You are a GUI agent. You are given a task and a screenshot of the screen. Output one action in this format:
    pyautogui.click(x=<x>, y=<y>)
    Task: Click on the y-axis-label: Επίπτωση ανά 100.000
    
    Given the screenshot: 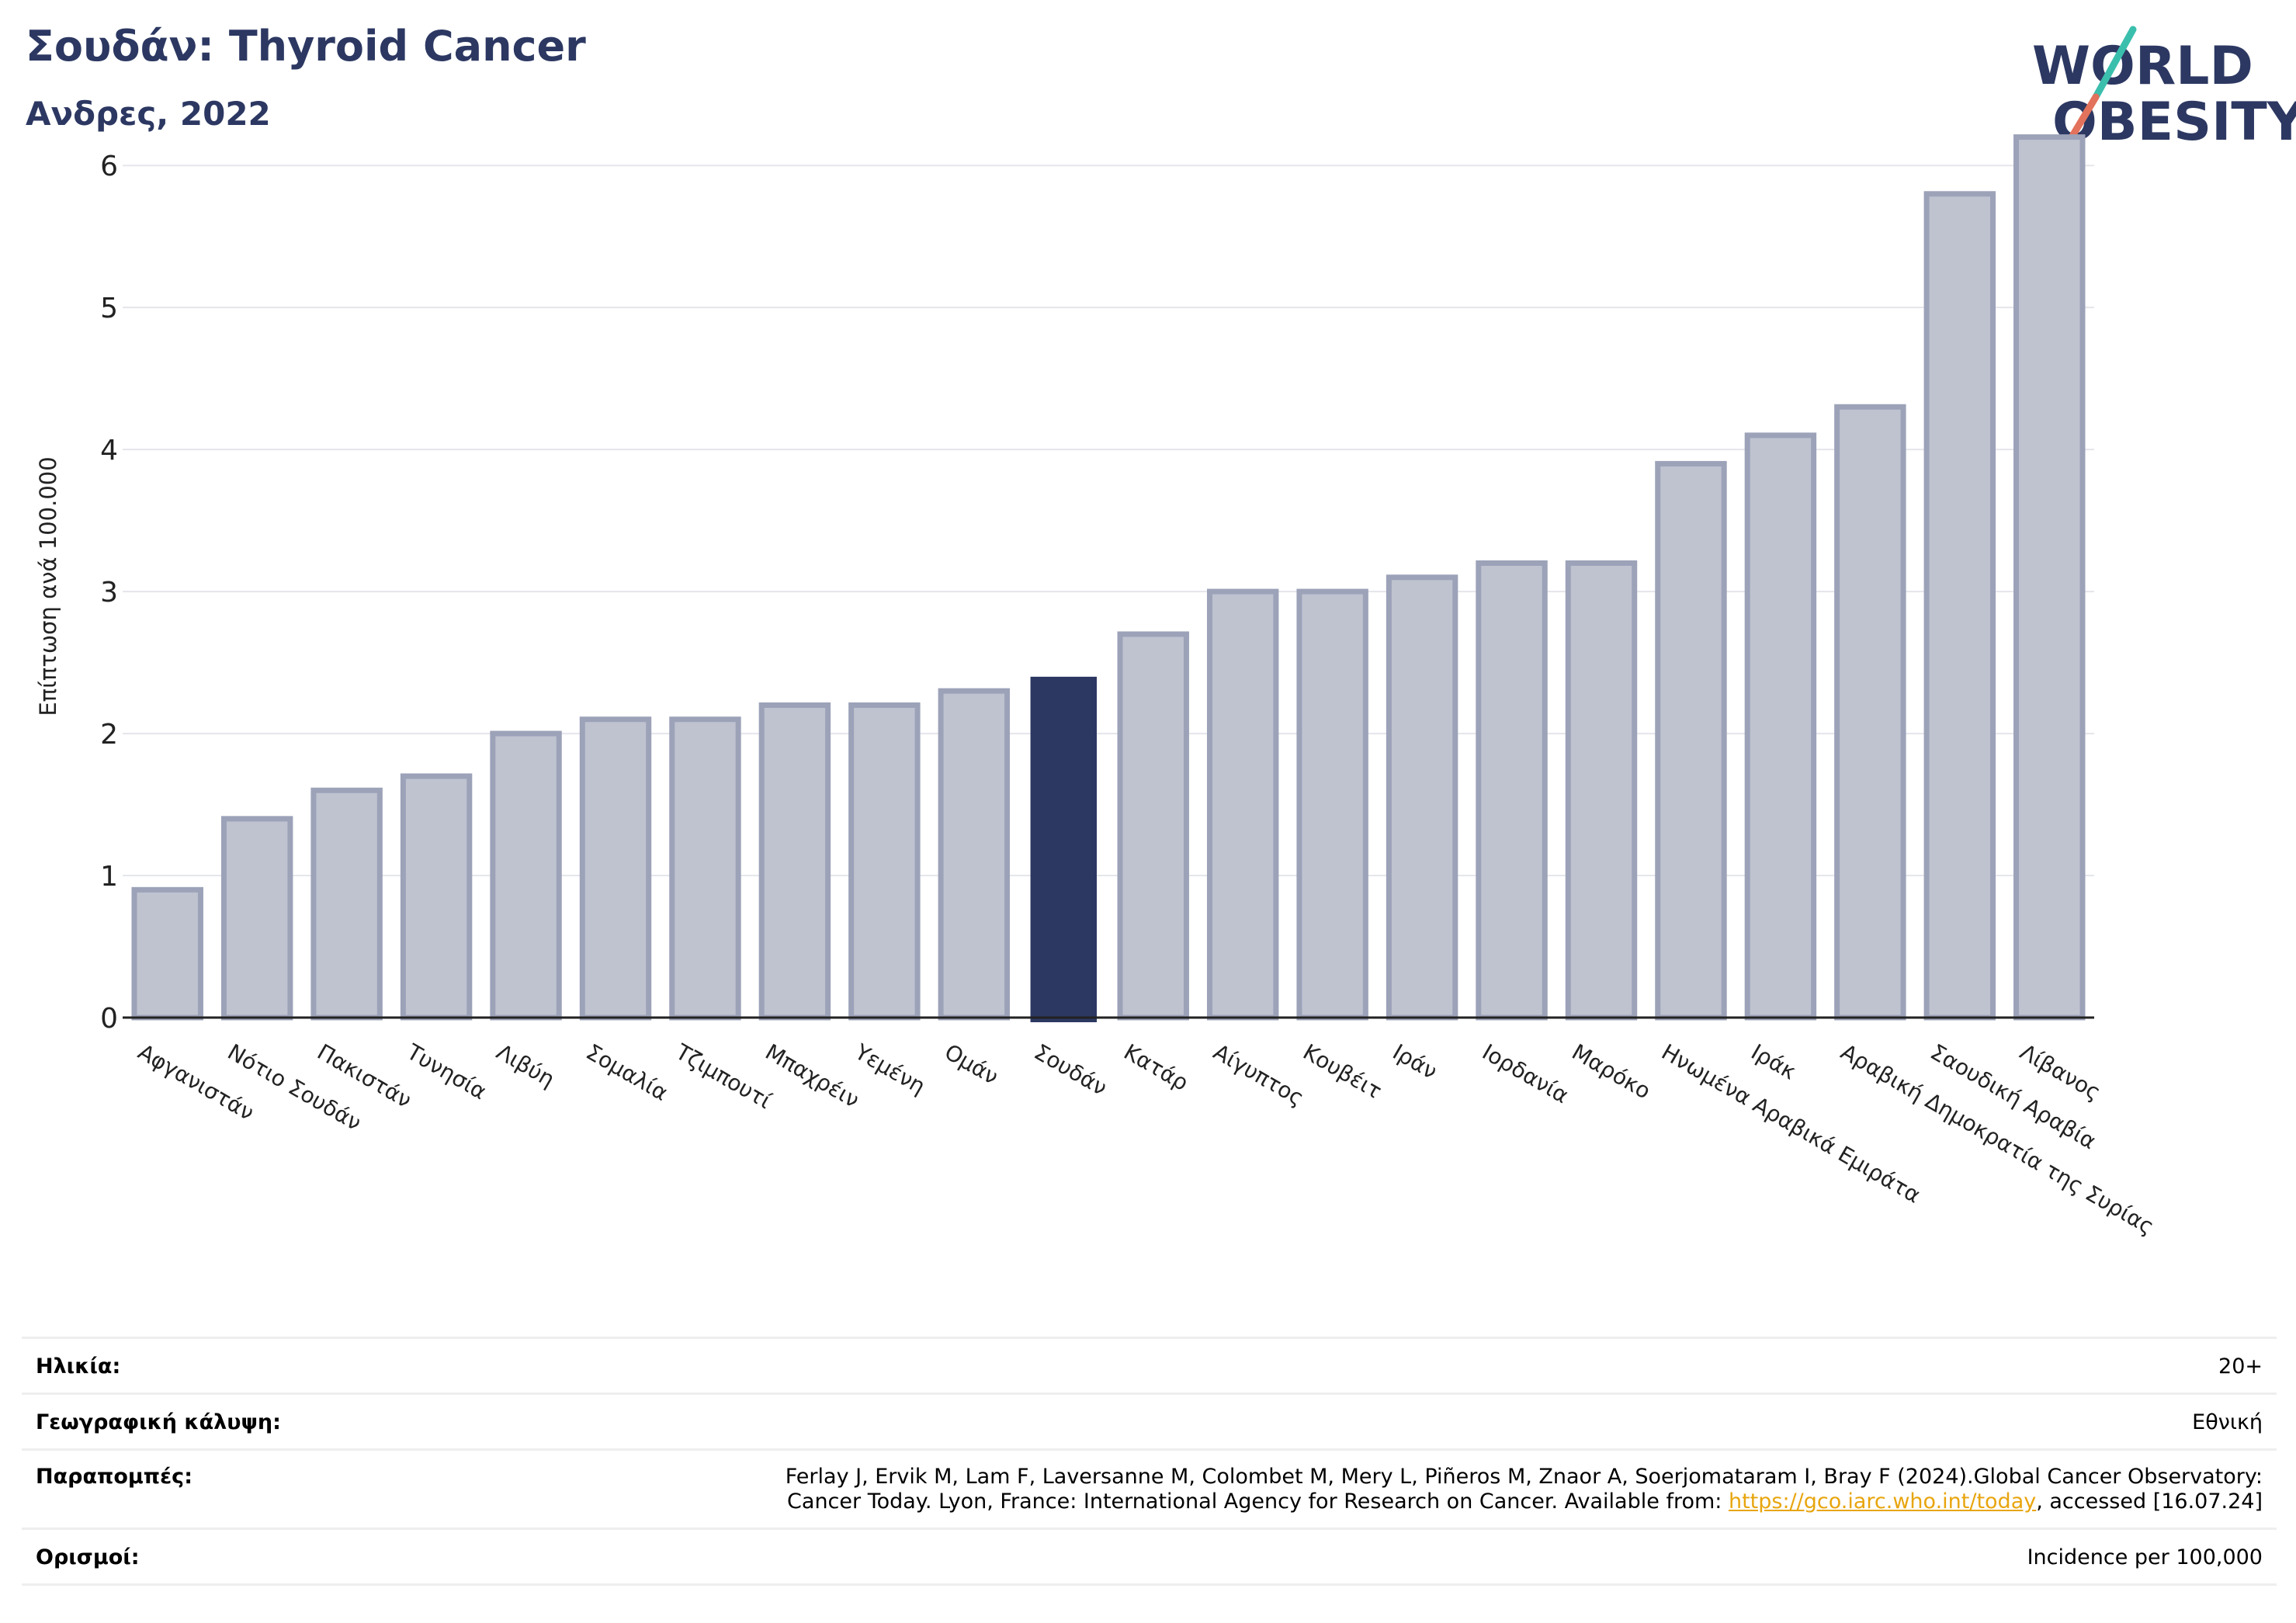 What is the action you would take?
    pyautogui.click(x=48, y=586)
    